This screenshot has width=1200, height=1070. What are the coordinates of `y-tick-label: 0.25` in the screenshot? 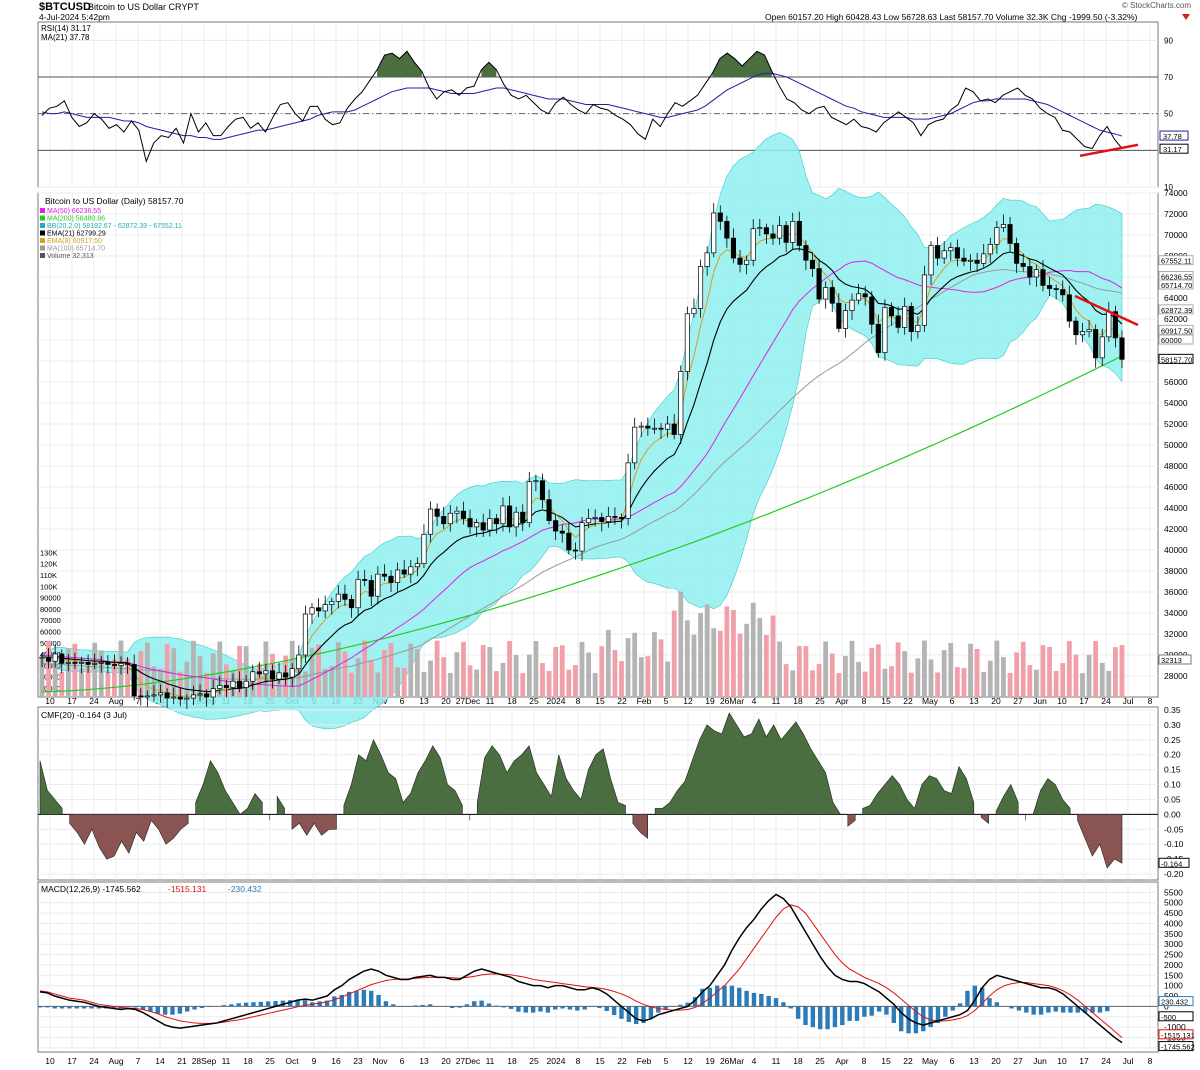 It's located at (1172, 740).